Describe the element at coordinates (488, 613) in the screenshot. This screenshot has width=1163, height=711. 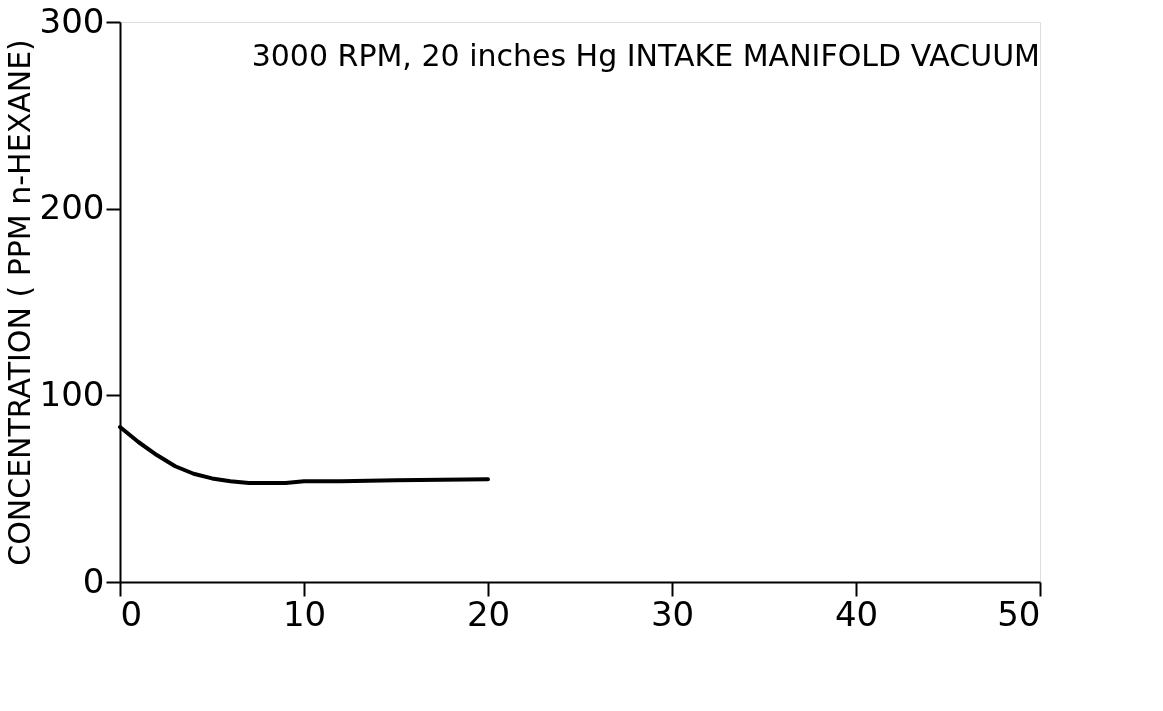
I see `x-tick-label: 20` at that location.